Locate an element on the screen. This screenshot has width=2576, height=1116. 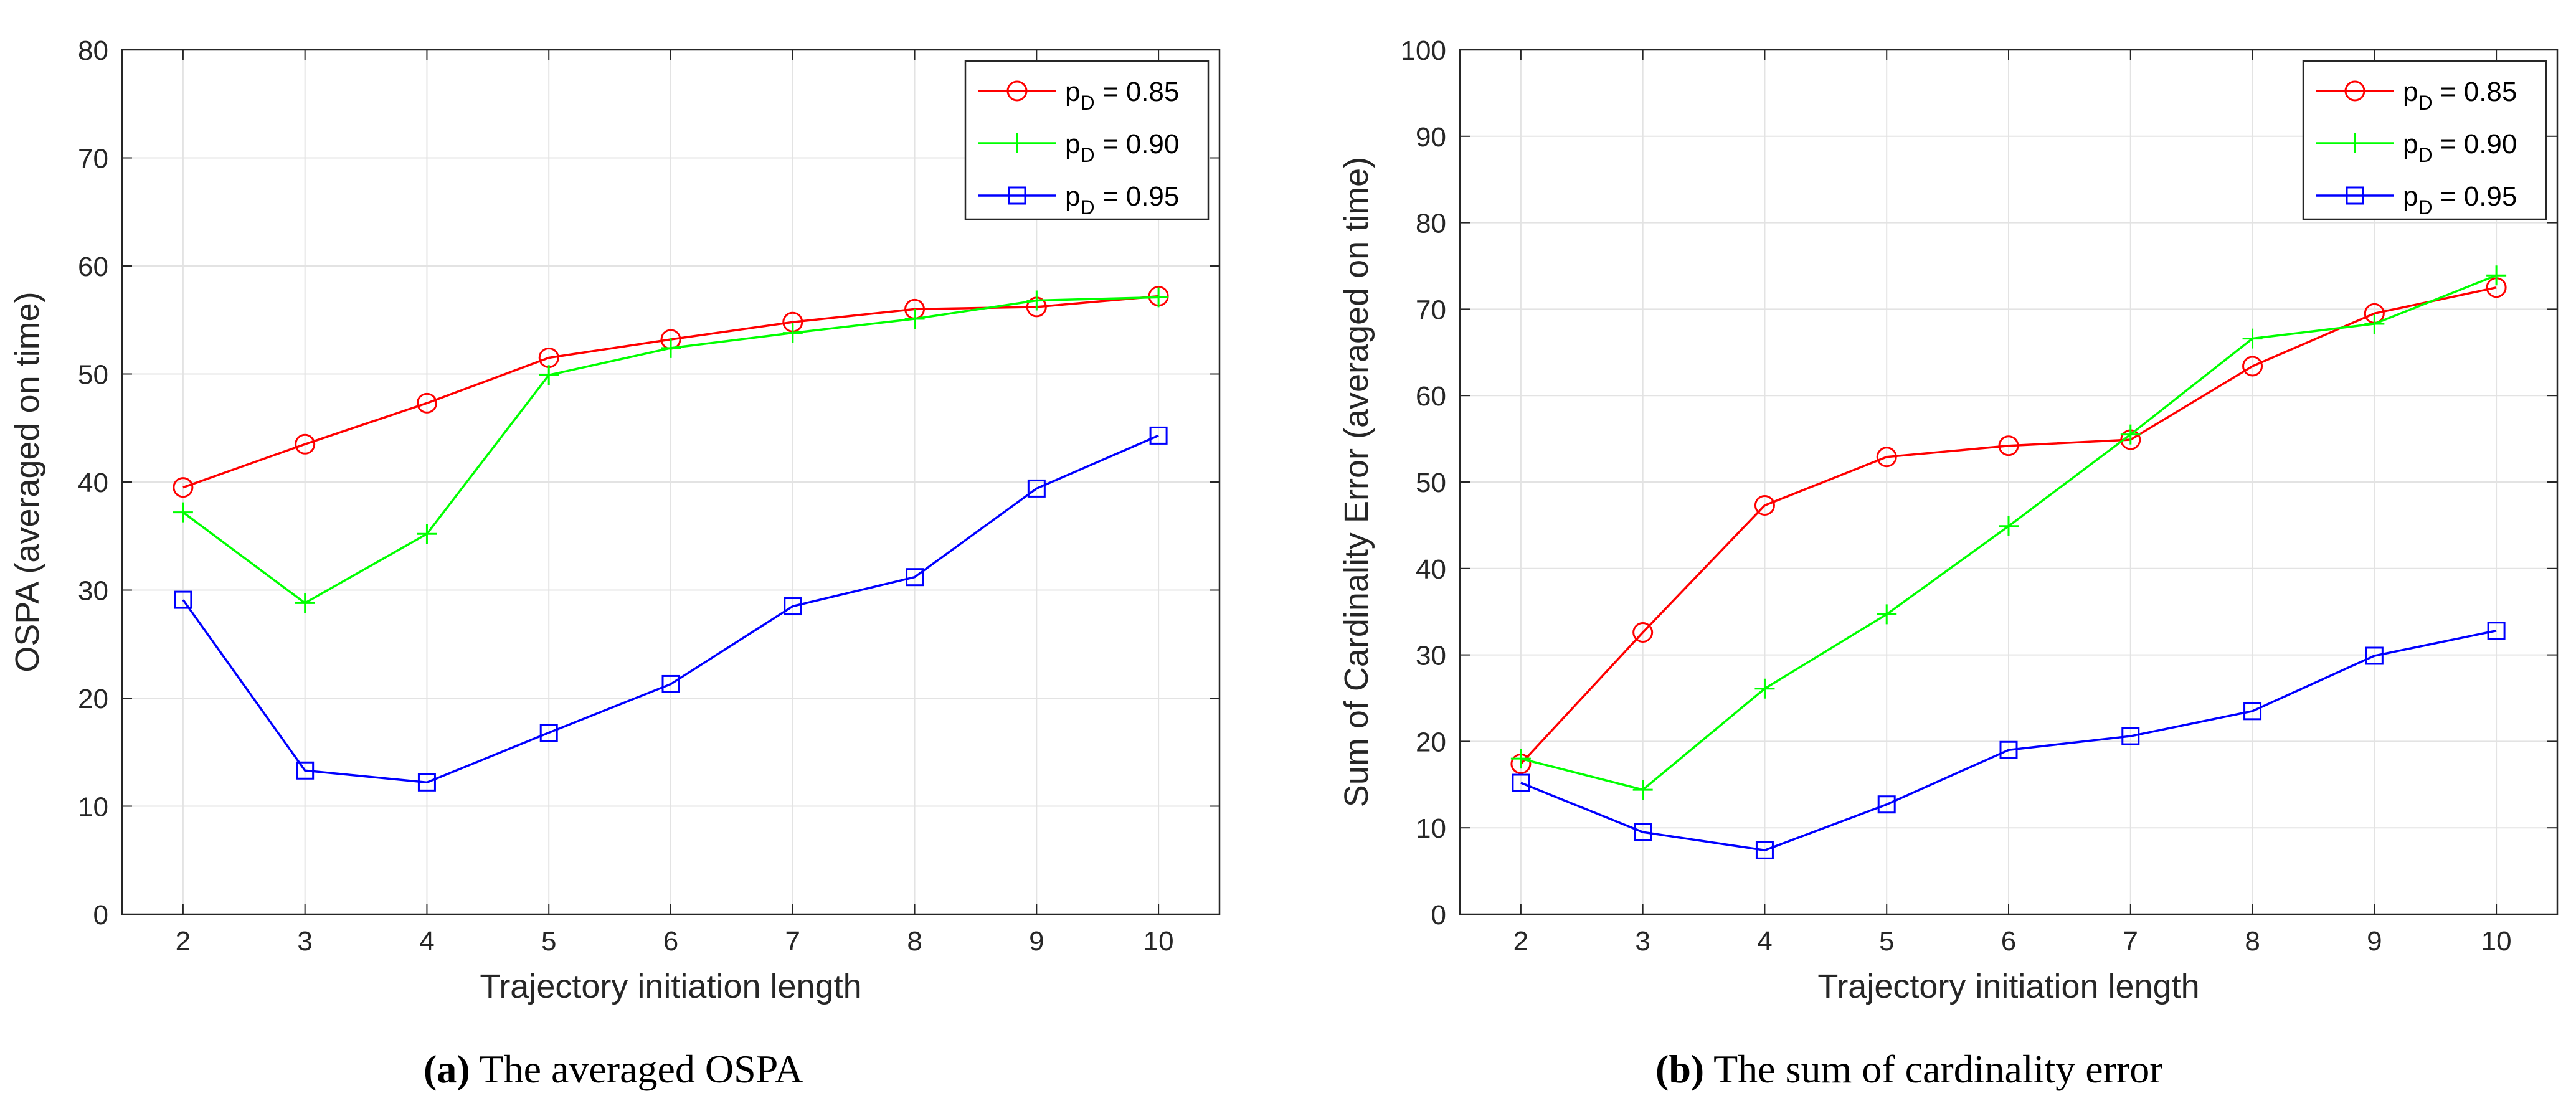
x-tick-label-3: 5 is located at coordinates (1886, 941).